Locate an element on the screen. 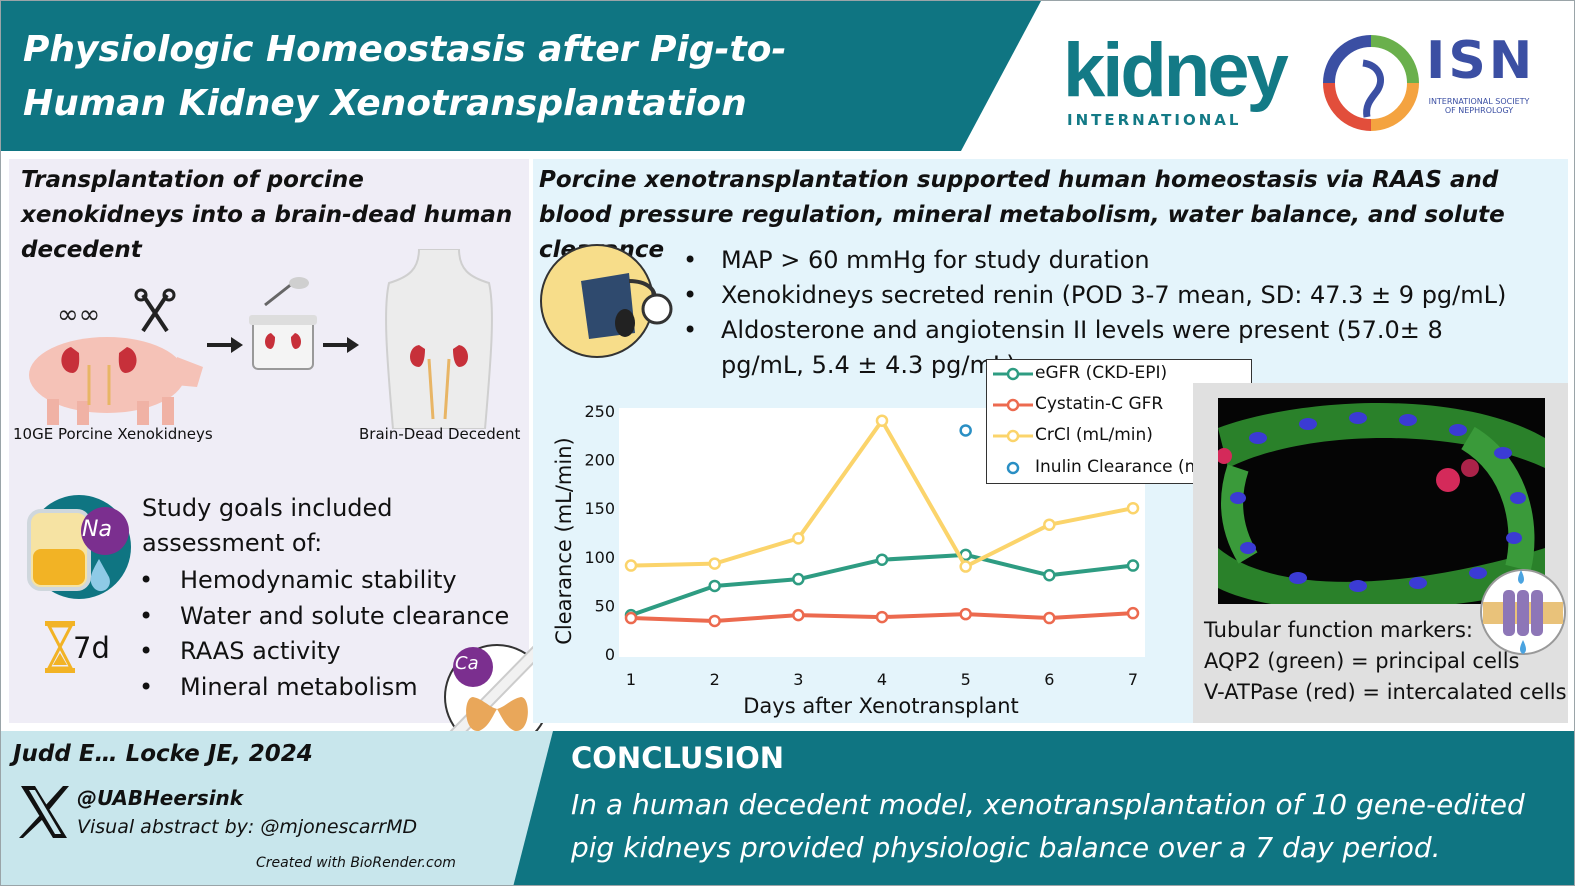 Image resolution: width=1575 pixels, height=886 pixels. chart-x-tick-label: 1 is located at coordinates (631, 679).